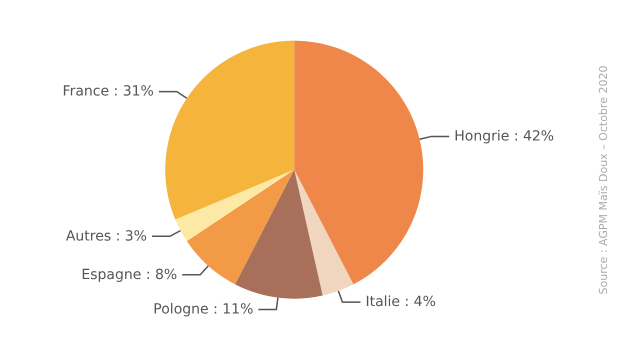  I want to click on slice-label: Autres : 3%, so click(106, 236).